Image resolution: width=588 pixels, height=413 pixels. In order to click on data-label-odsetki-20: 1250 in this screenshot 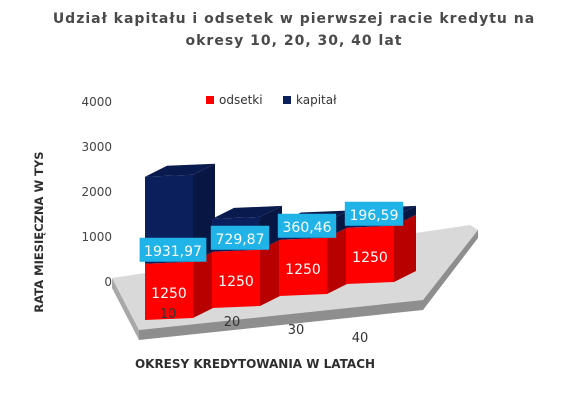, I will do `click(236, 282)`.